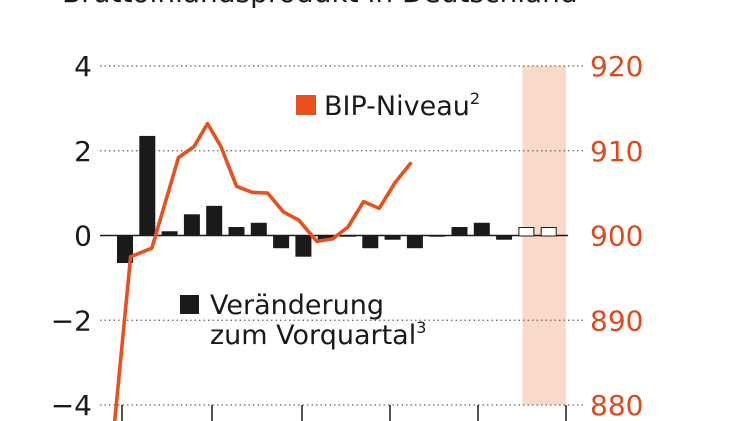  I want to click on legend-bar-text: zum Vorquartal, so click(313, 335).